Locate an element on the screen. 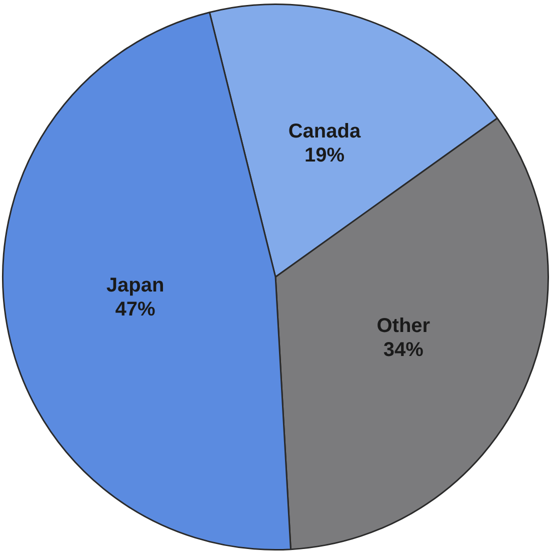 This screenshot has height=554, width=551. data-label: 34% is located at coordinates (403, 349).